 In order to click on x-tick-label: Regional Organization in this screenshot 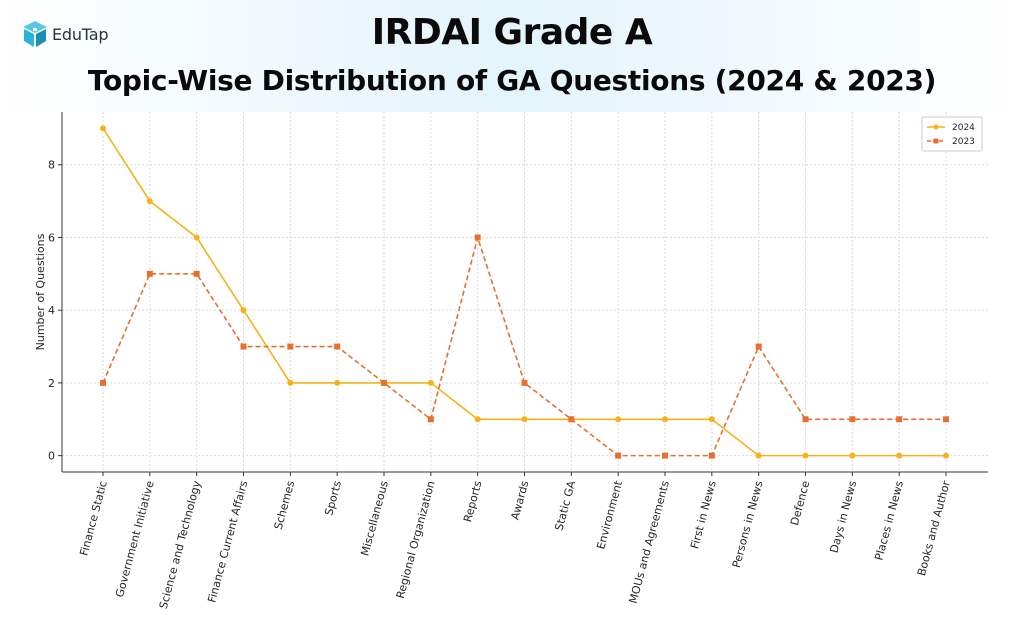, I will do `click(416, 539)`.